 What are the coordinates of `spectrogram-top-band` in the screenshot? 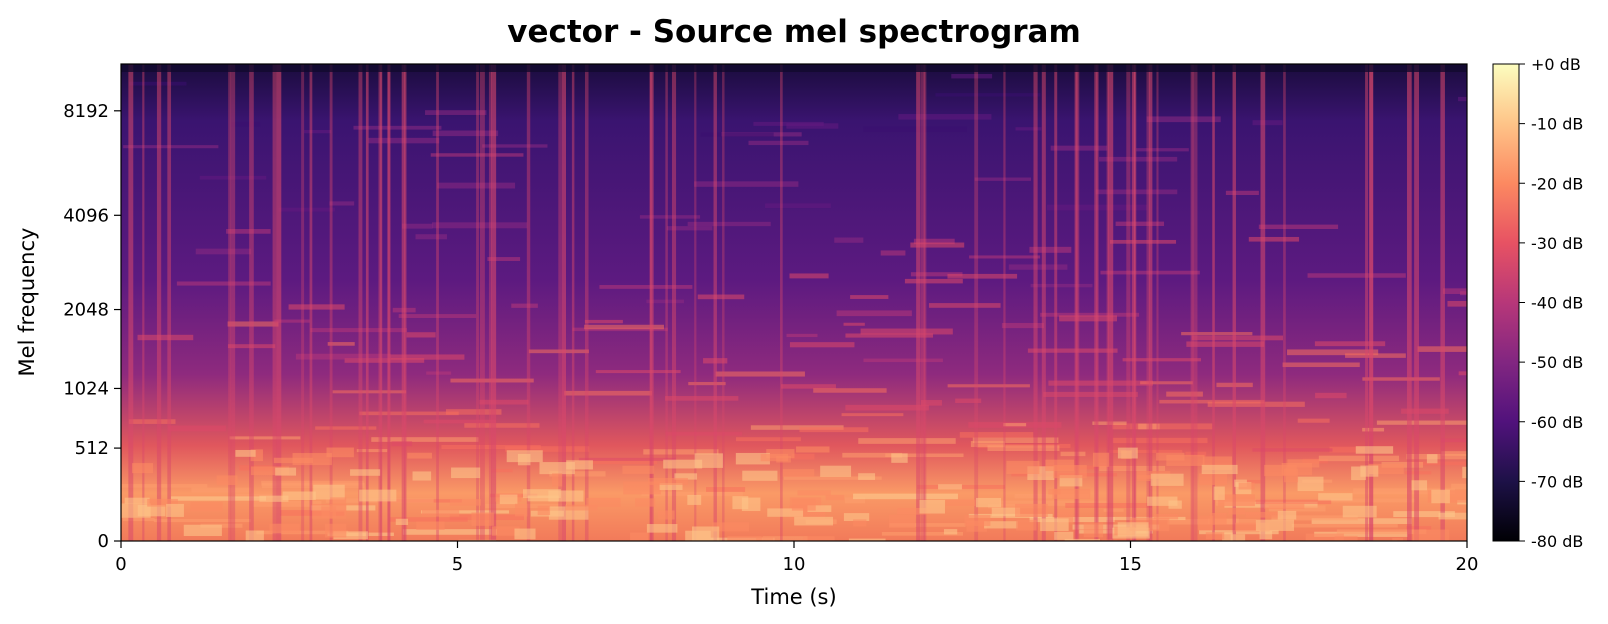 It's located at (794, 68).